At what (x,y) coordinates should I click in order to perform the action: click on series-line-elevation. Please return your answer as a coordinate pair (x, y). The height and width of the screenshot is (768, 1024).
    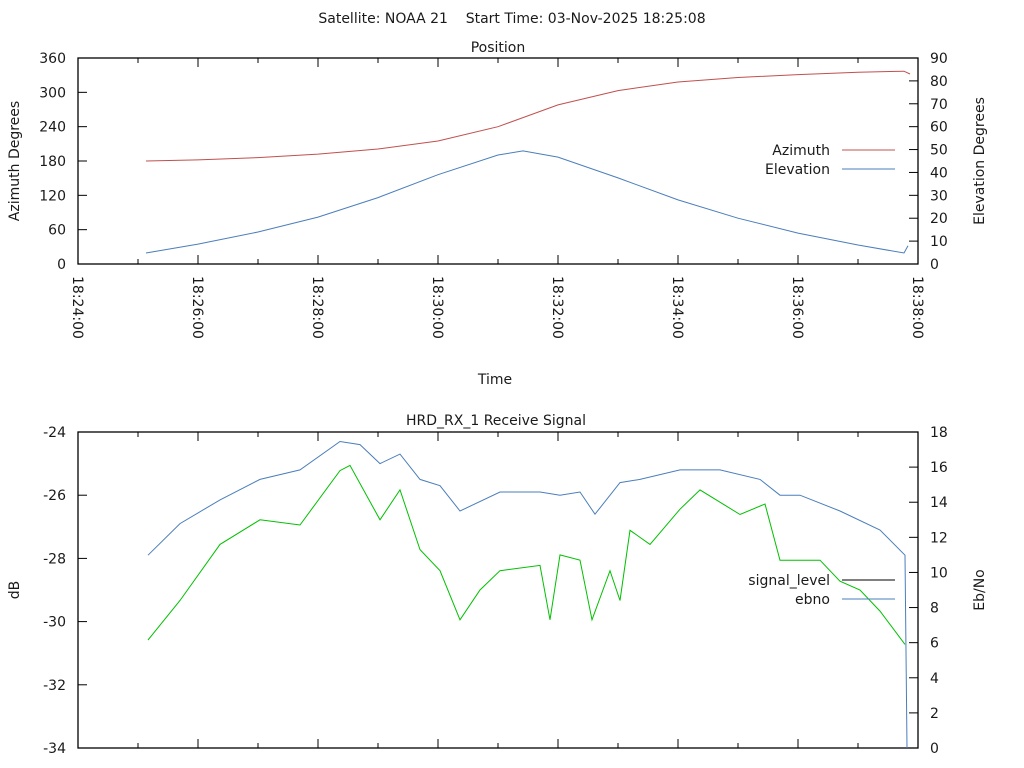
    Looking at the image, I should click on (527, 202).